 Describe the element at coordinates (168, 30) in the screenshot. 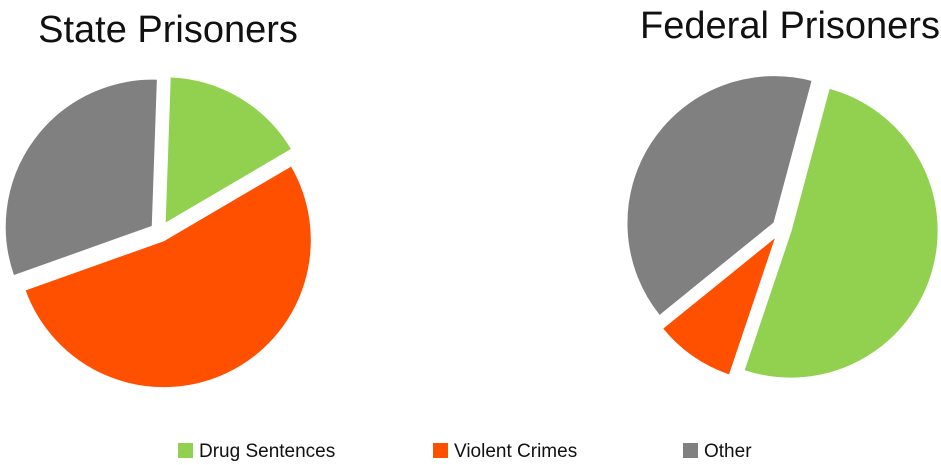

I see `chart-title: State Prisoners` at that location.